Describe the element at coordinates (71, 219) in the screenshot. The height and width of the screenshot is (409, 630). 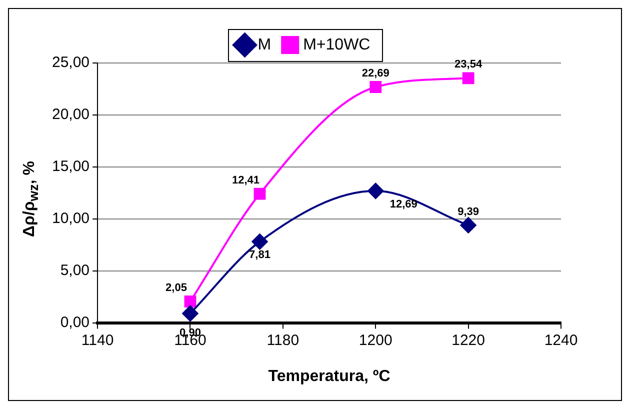
I see `y-tick-label: 10,00` at that location.